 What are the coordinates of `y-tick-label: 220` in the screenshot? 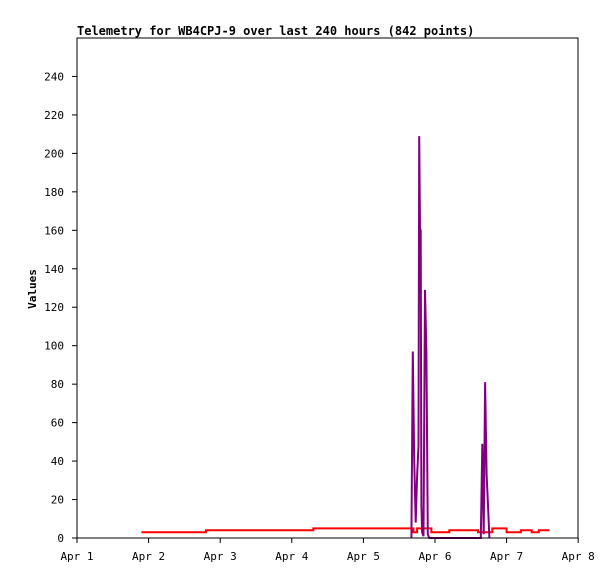 It's located at (54, 115).